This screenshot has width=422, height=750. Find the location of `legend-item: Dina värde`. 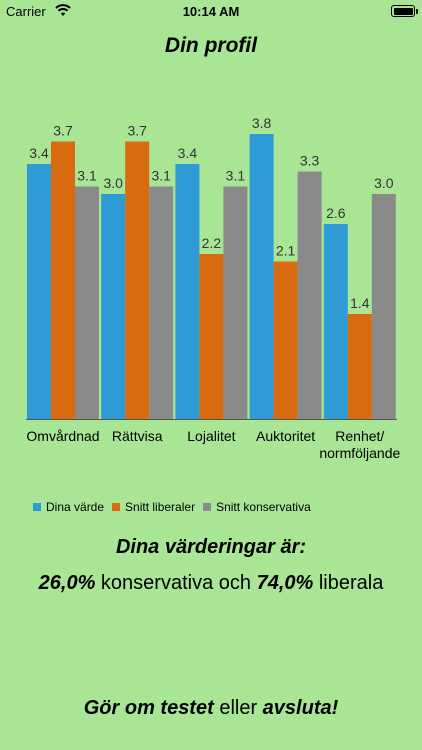

legend-item: Dina värde is located at coordinates (68, 507).